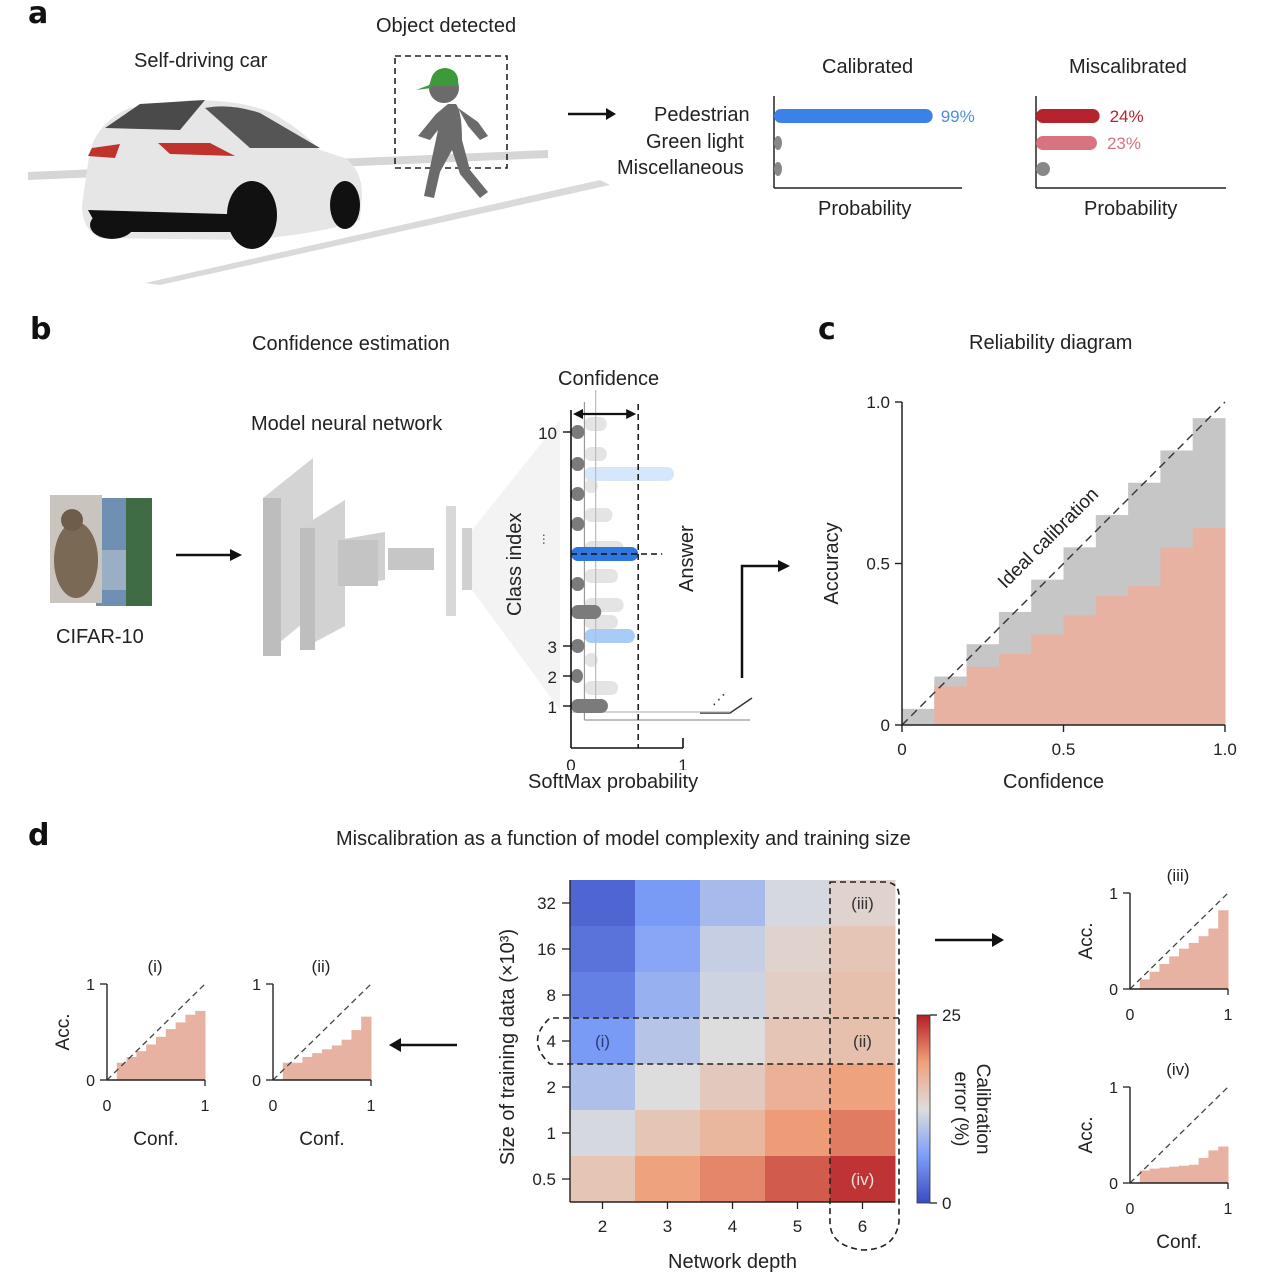  What do you see at coordinates (832, 563) in the screenshot?
I see `accuracy-ylabel: Accuracy` at bounding box center [832, 563].